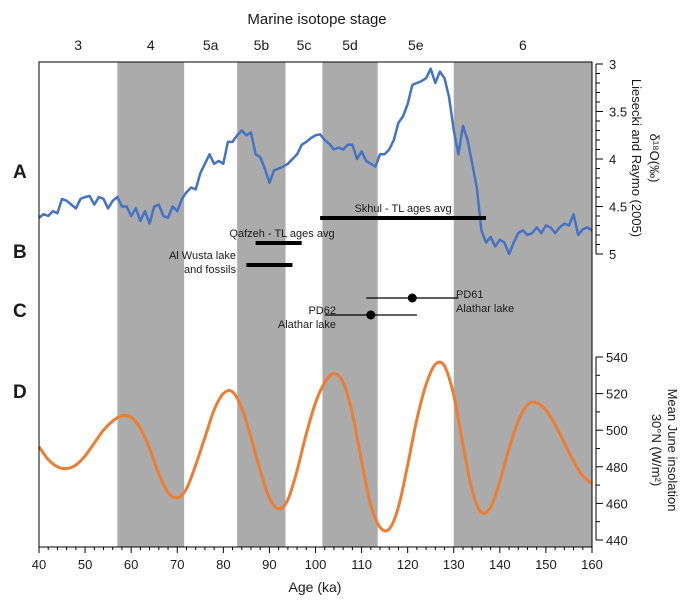 This screenshot has width=684, height=600. I want to click on isotope-tick-label: 4, so click(612, 159).